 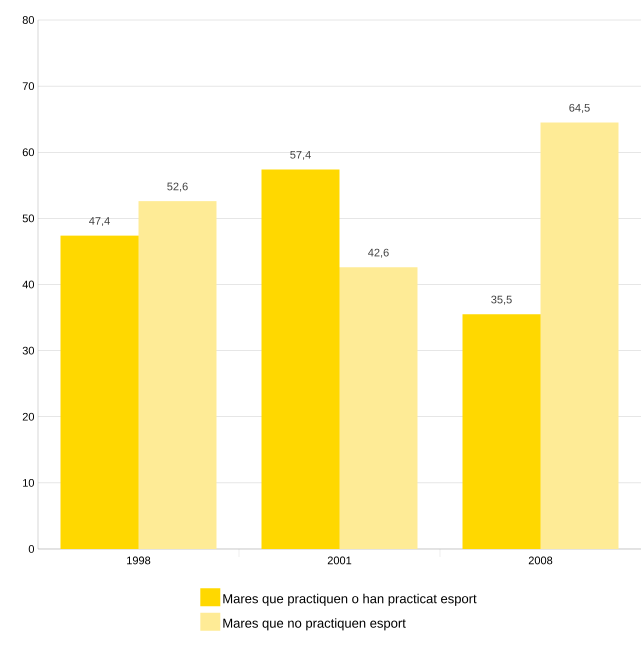 I want to click on x-tick-label: 2008, so click(x=540, y=560).